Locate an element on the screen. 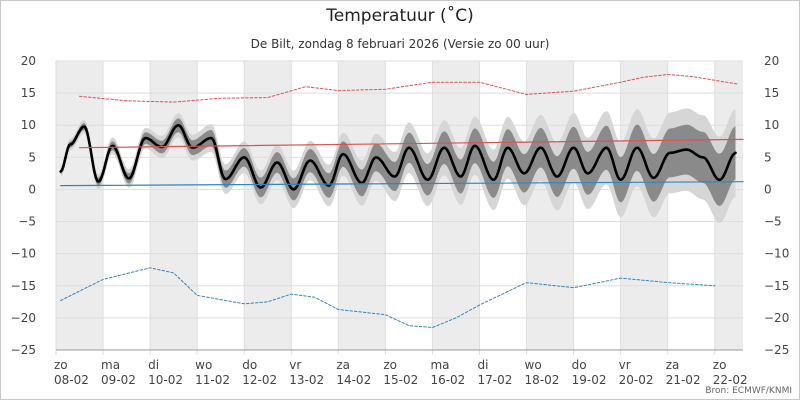  y-tick-label-left: 20 is located at coordinates (28, 61).